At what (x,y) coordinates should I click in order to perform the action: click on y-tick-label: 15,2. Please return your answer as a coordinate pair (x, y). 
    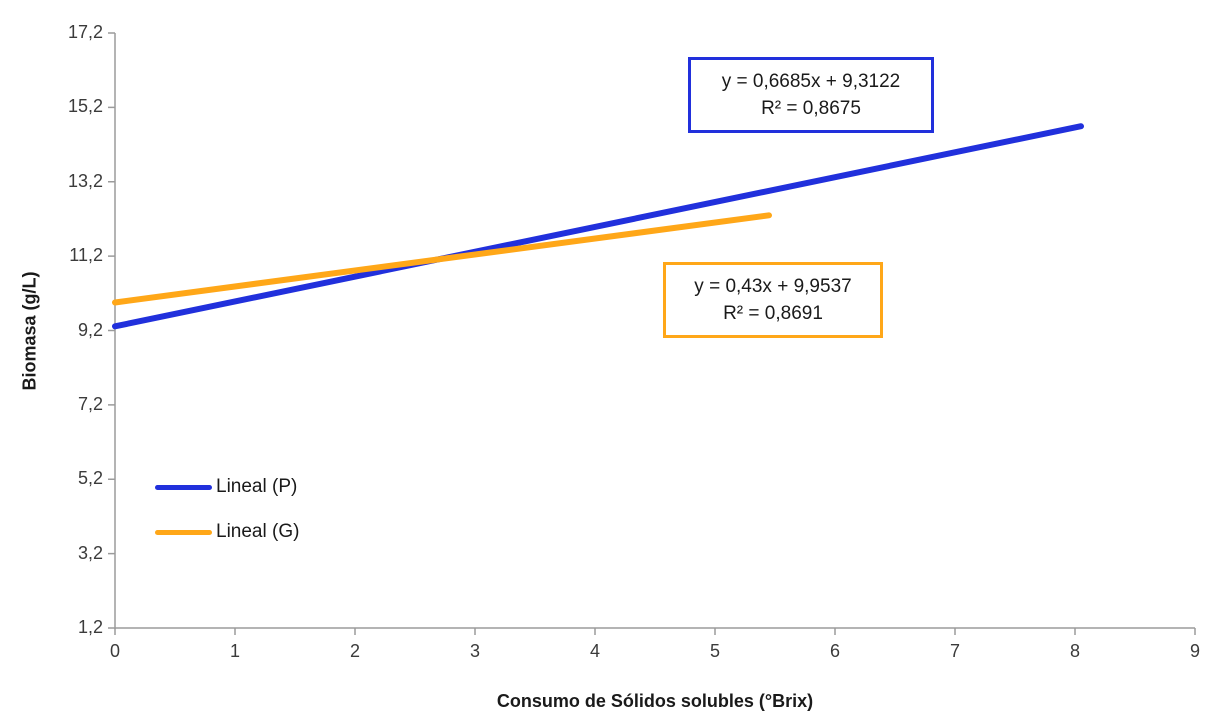
    Looking at the image, I should click on (85, 106).